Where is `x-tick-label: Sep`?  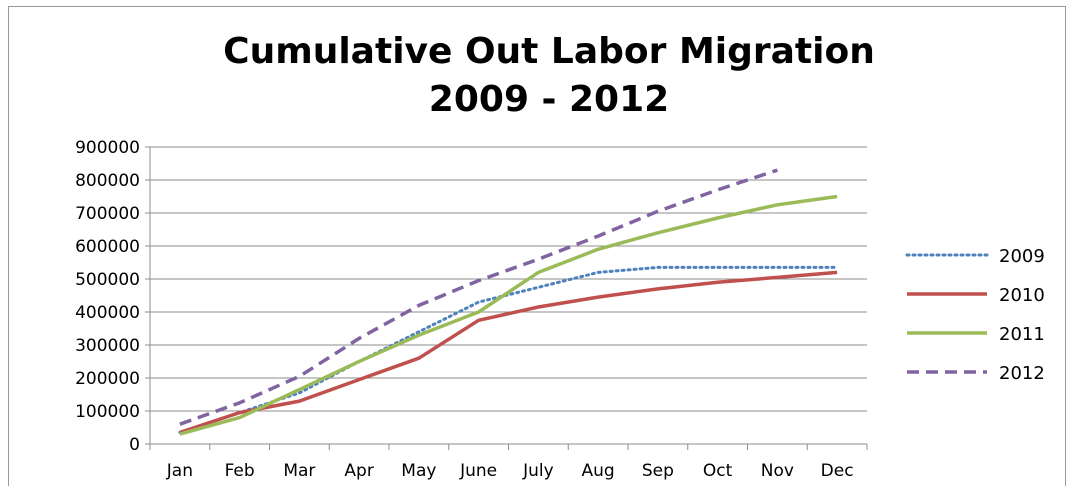 x-tick-label: Sep is located at coordinates (658, 471).